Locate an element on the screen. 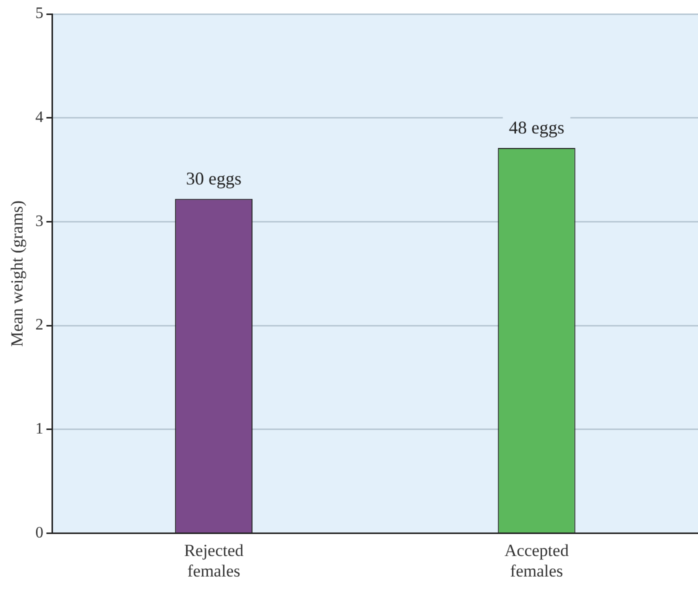  y-tick-label: 5 is located at coordinates (39, 13).